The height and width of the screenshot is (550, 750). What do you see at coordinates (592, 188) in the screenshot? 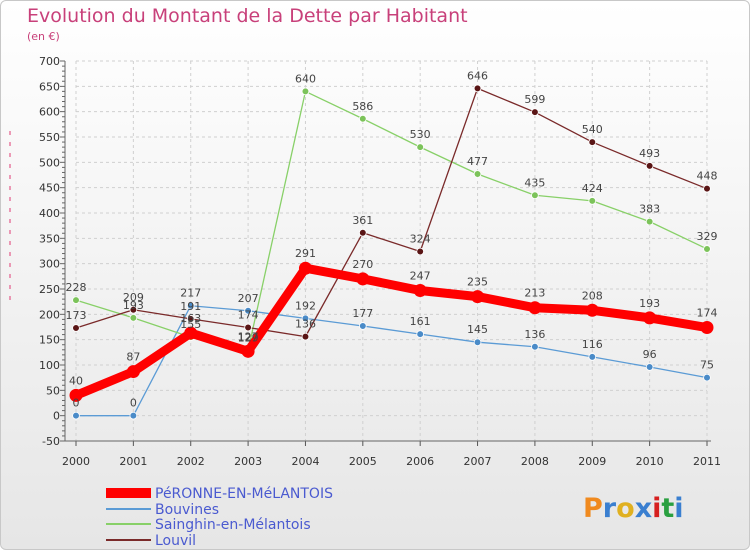
I see `data-label: 424` at bounding box center [592, 188].